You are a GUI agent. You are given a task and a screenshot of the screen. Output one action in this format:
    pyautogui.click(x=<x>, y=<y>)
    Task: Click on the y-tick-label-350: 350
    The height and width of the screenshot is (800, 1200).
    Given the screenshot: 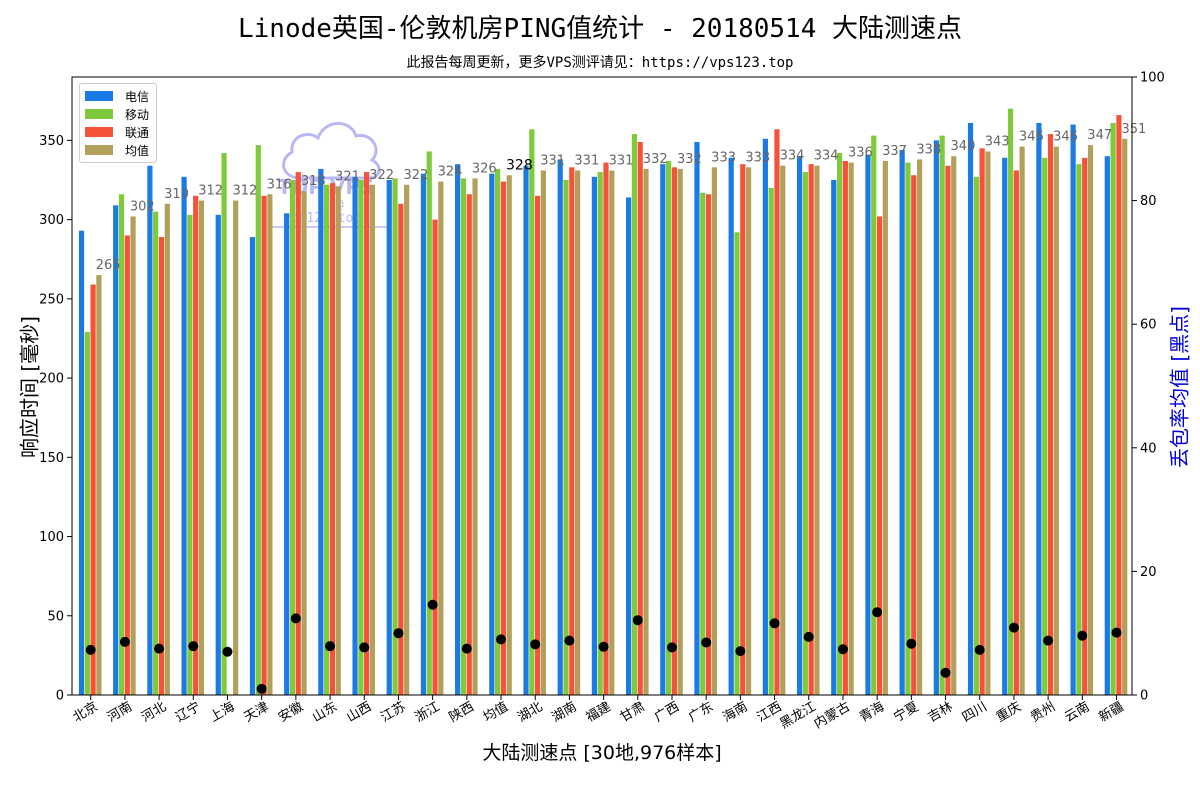 What is the action you would take?
    pyautogui.click(x=51, y=141)
    